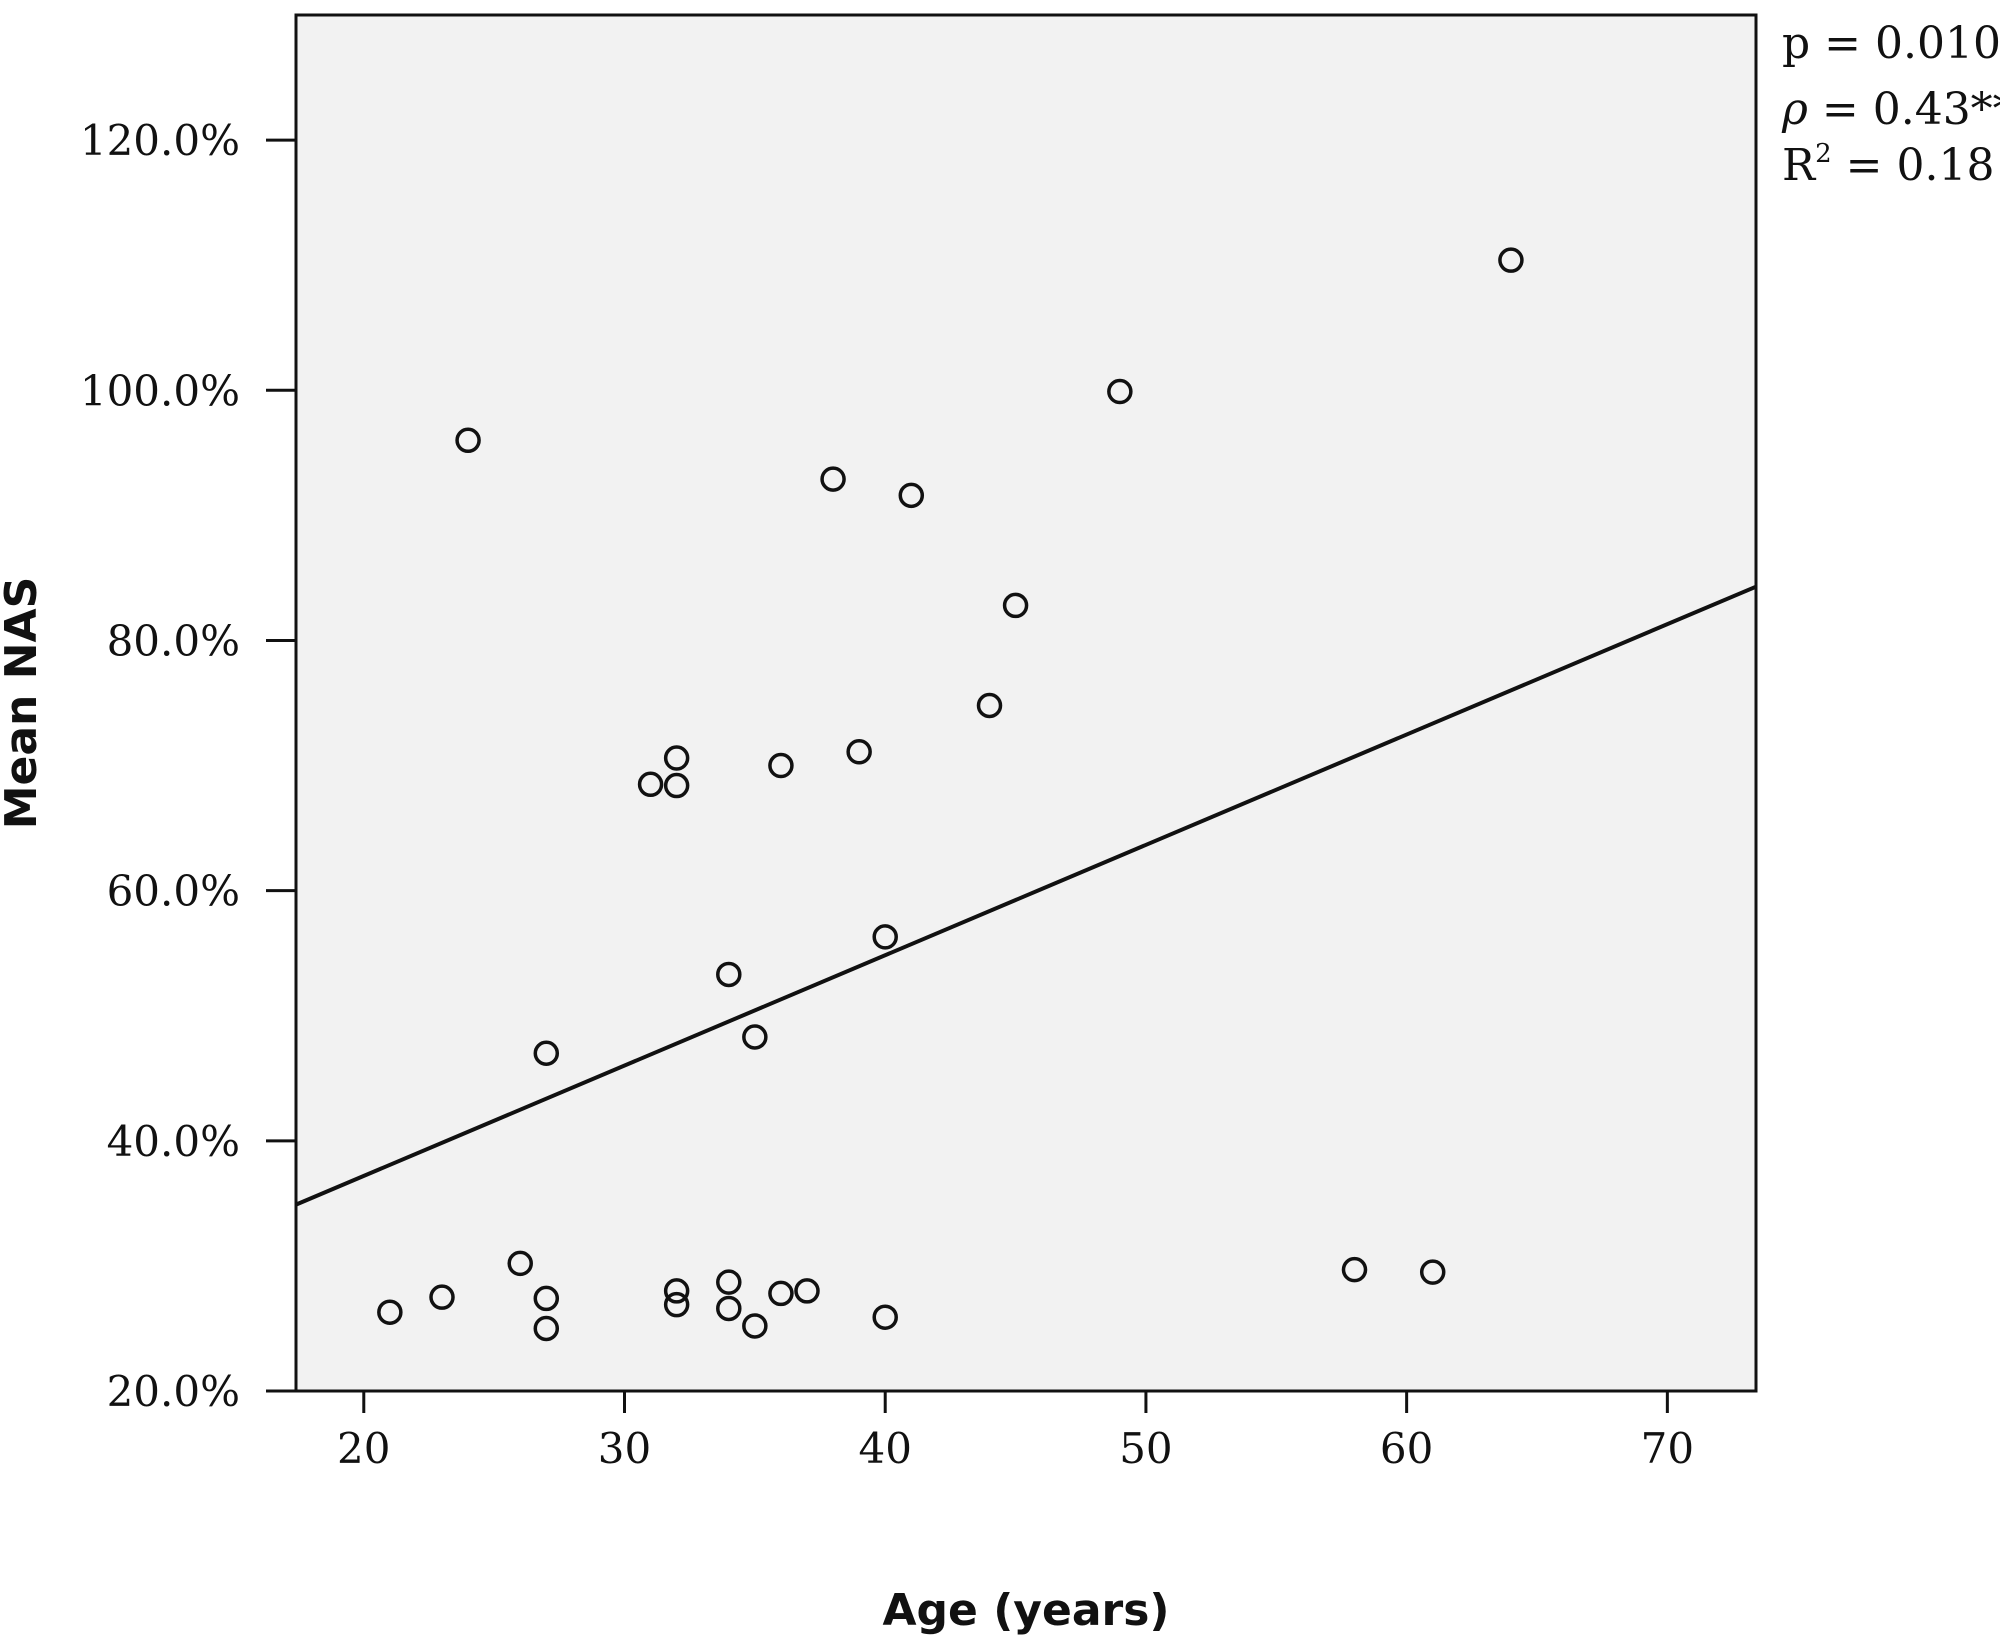  What do you see at coordinates (624, 1448) in the screenshot?
I see `x-tick-label: 30` at bounding box center [624, 1448].